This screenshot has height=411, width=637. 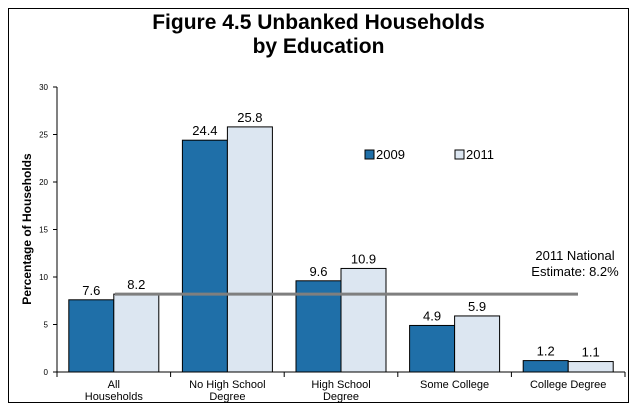 I want to click on data-label-2009: 1.2, so click(x=546, y=351).